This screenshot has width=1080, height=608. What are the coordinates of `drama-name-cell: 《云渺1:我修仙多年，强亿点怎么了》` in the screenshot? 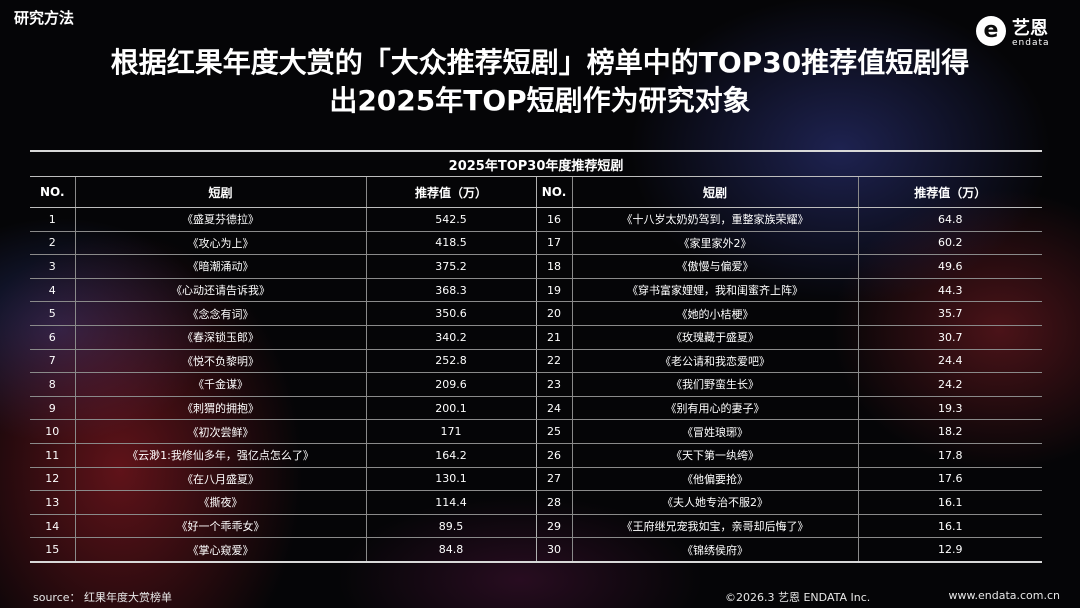 It's located at (221, 455).